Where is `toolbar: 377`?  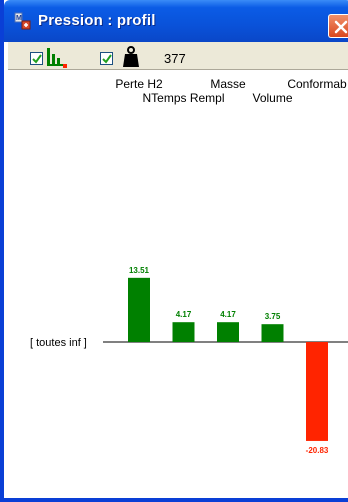
toolbar: 377 is located at coordinates (178, 56).